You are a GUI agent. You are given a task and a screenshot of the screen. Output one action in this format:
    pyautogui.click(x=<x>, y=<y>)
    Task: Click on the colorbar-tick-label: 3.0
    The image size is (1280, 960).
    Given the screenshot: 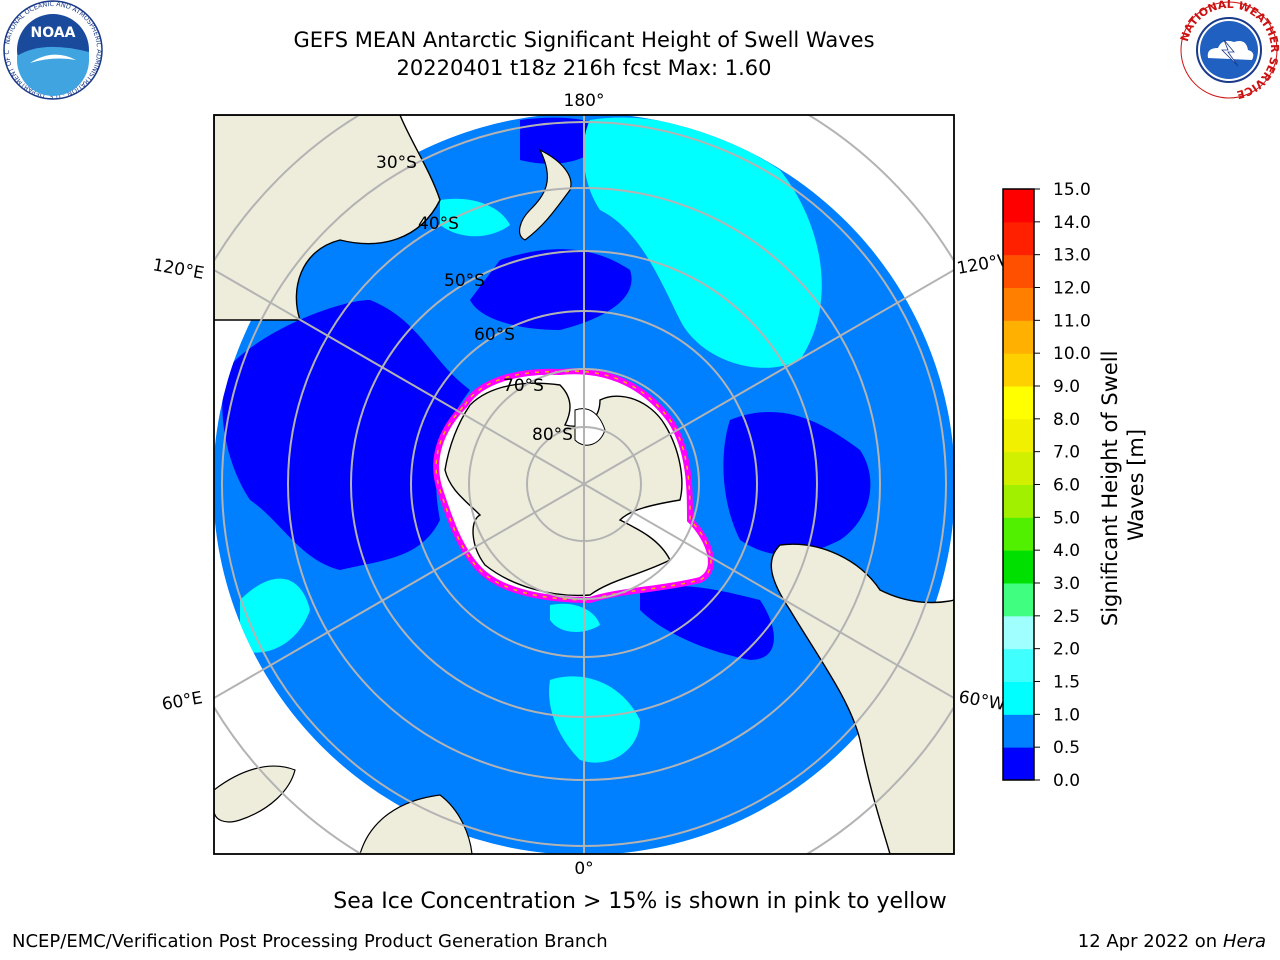 What is the action you would take?
    pyautogui.click(x=1066, y=584)
    